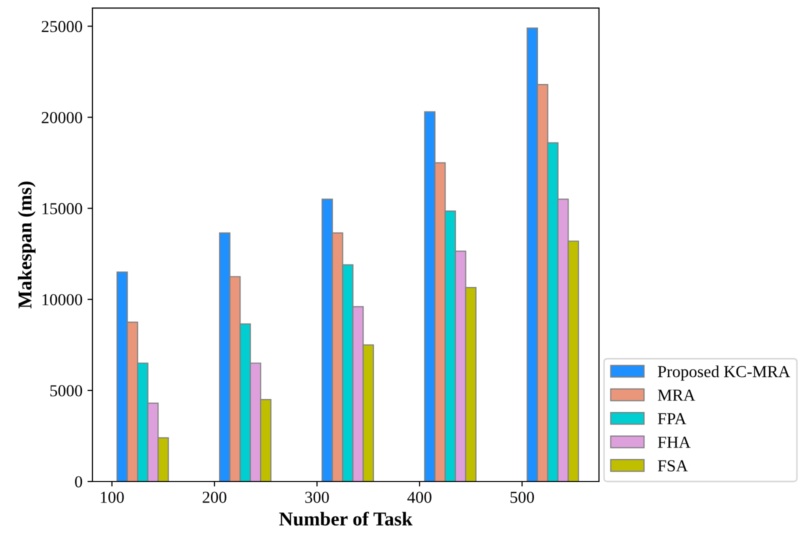 Image resolution: width=804 pixels, height=535 pixels. What do you see at coordinates (62, 26) in the screenshot?
I see `y-tick-label: 25000` at bounding box center [62, 26].